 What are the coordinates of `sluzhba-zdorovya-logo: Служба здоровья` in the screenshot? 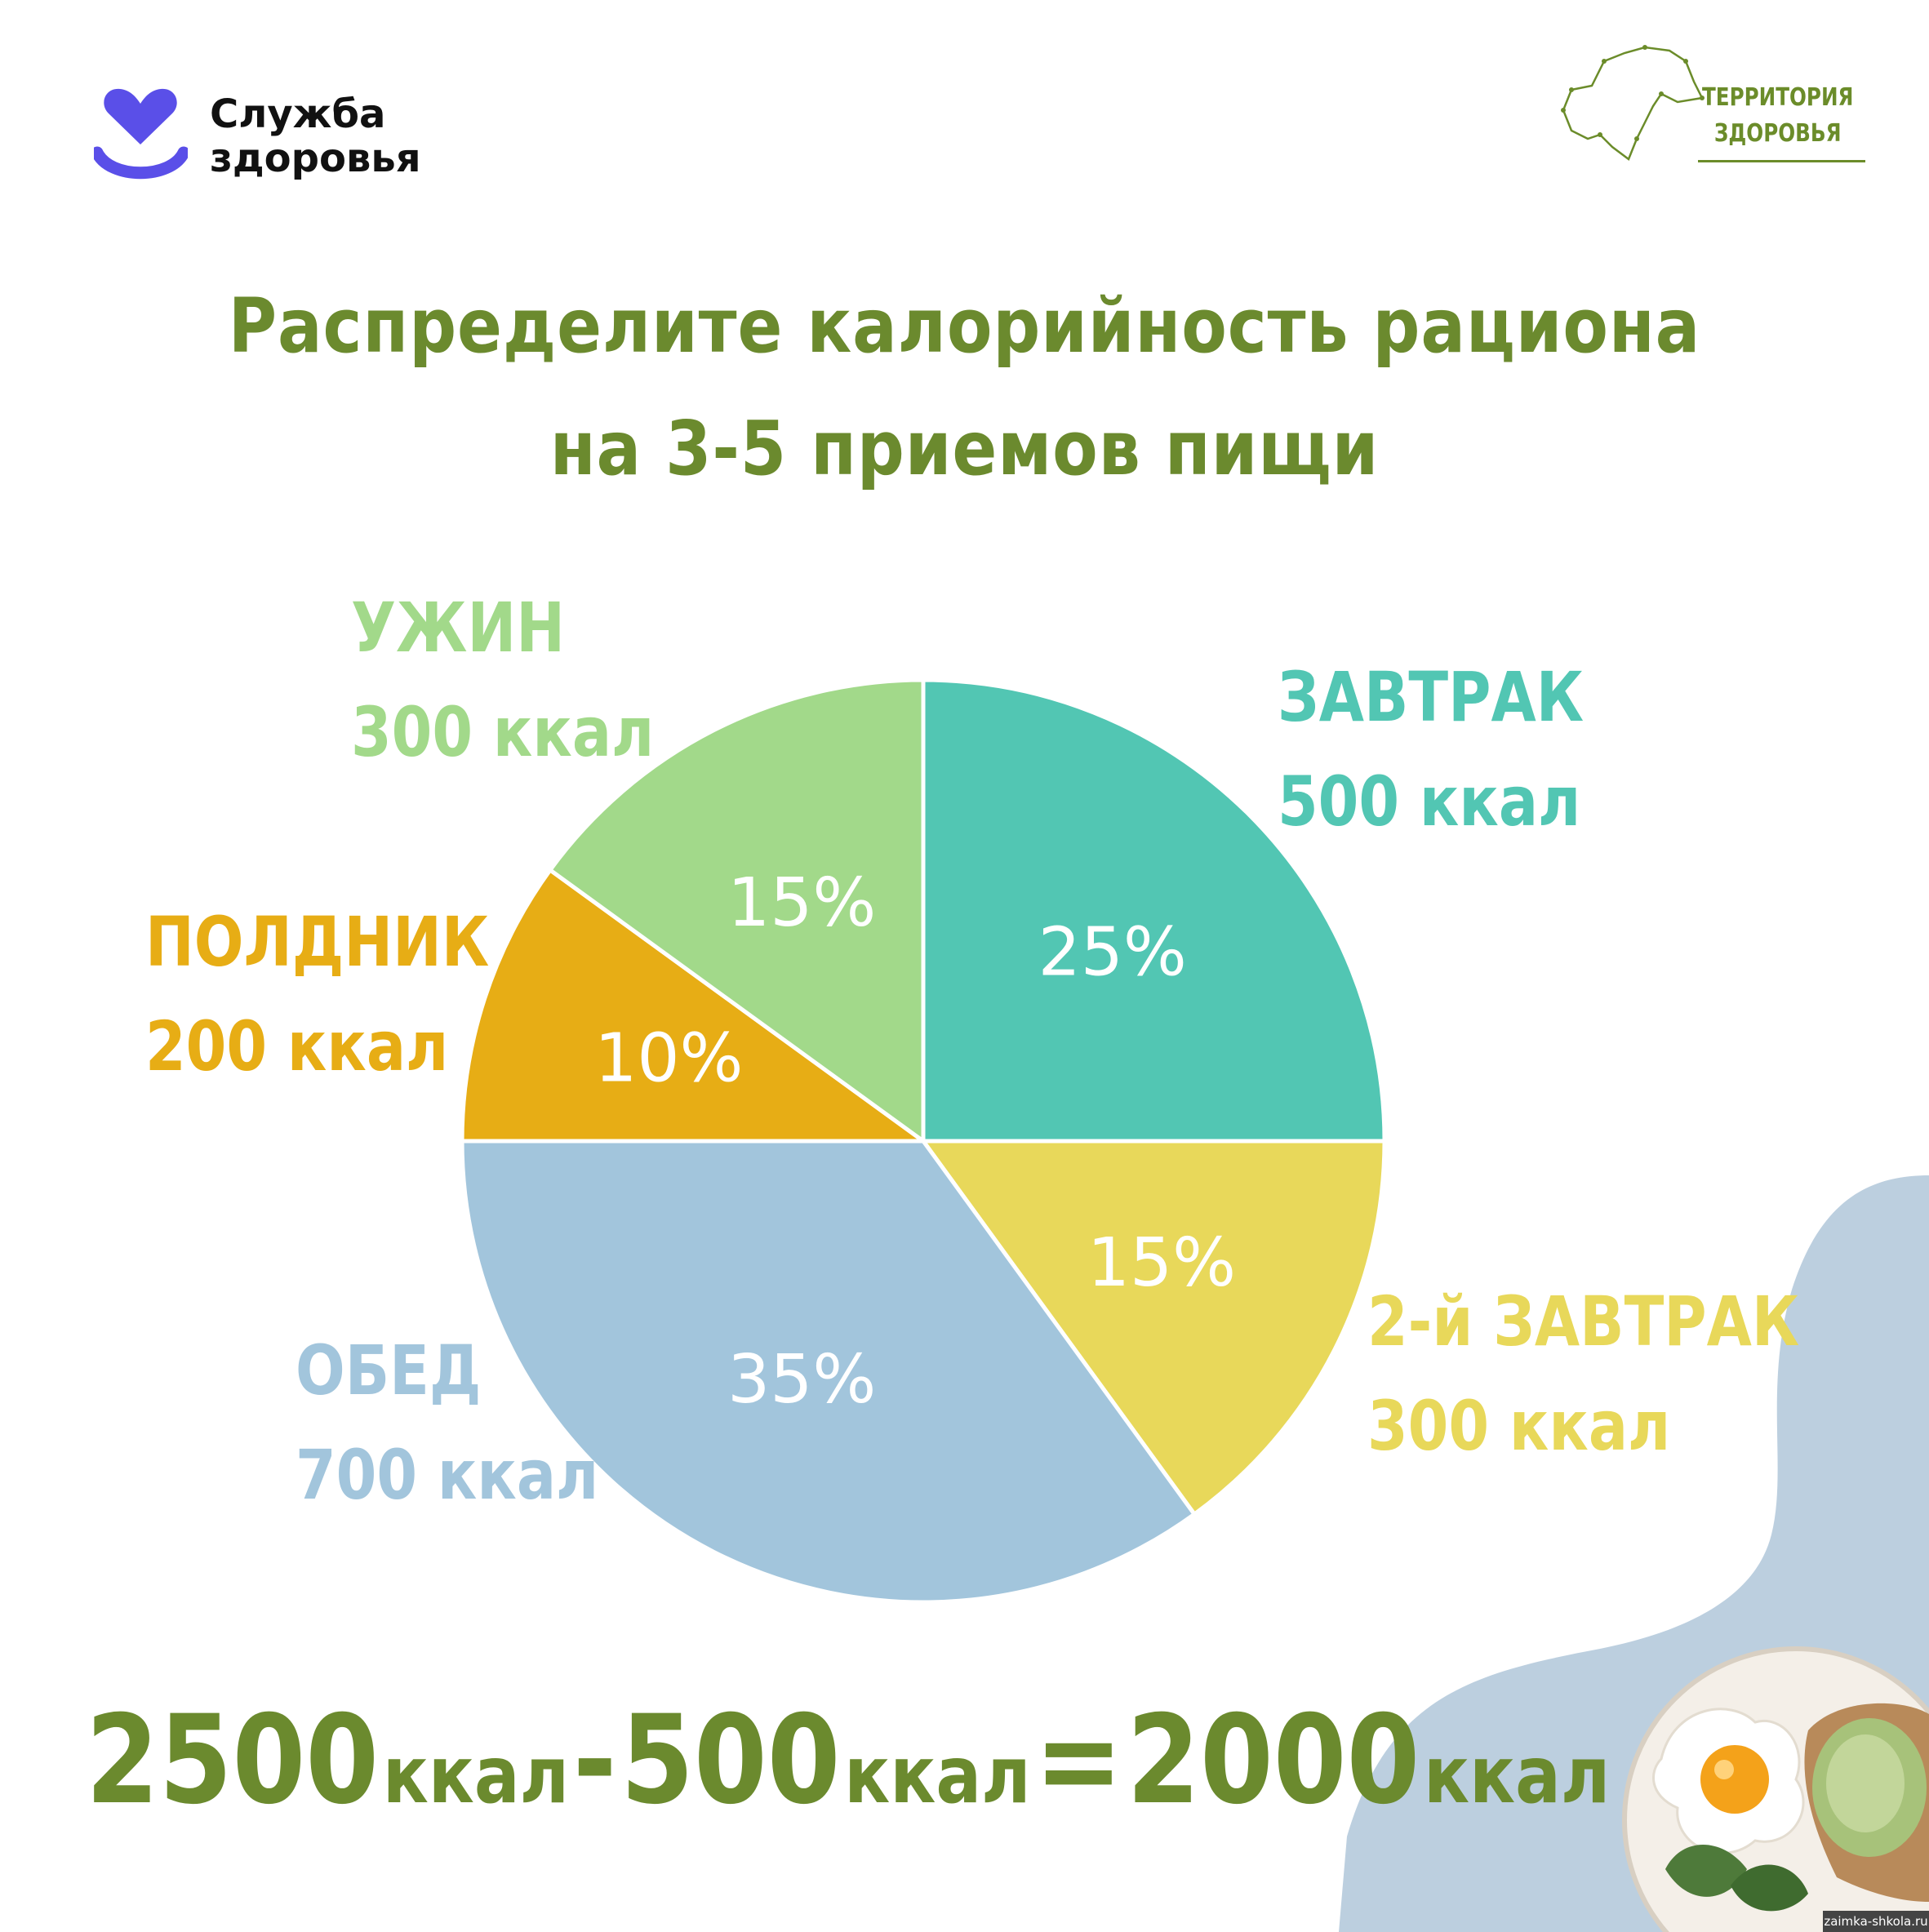 It's located at (281, 139).